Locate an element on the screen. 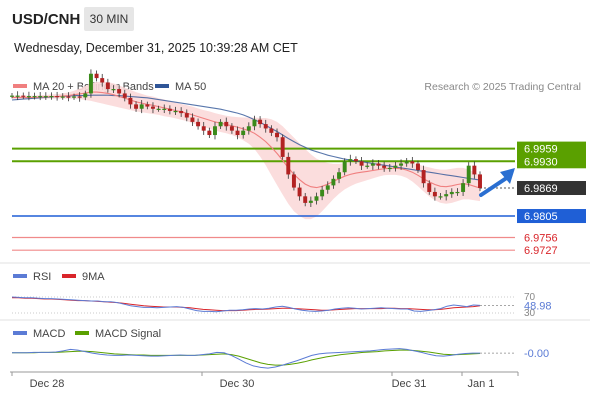 The width and height of the screenshot is (590, 400). legend-label-rsi-ma: 9MA is located at coordinates (93, 277).